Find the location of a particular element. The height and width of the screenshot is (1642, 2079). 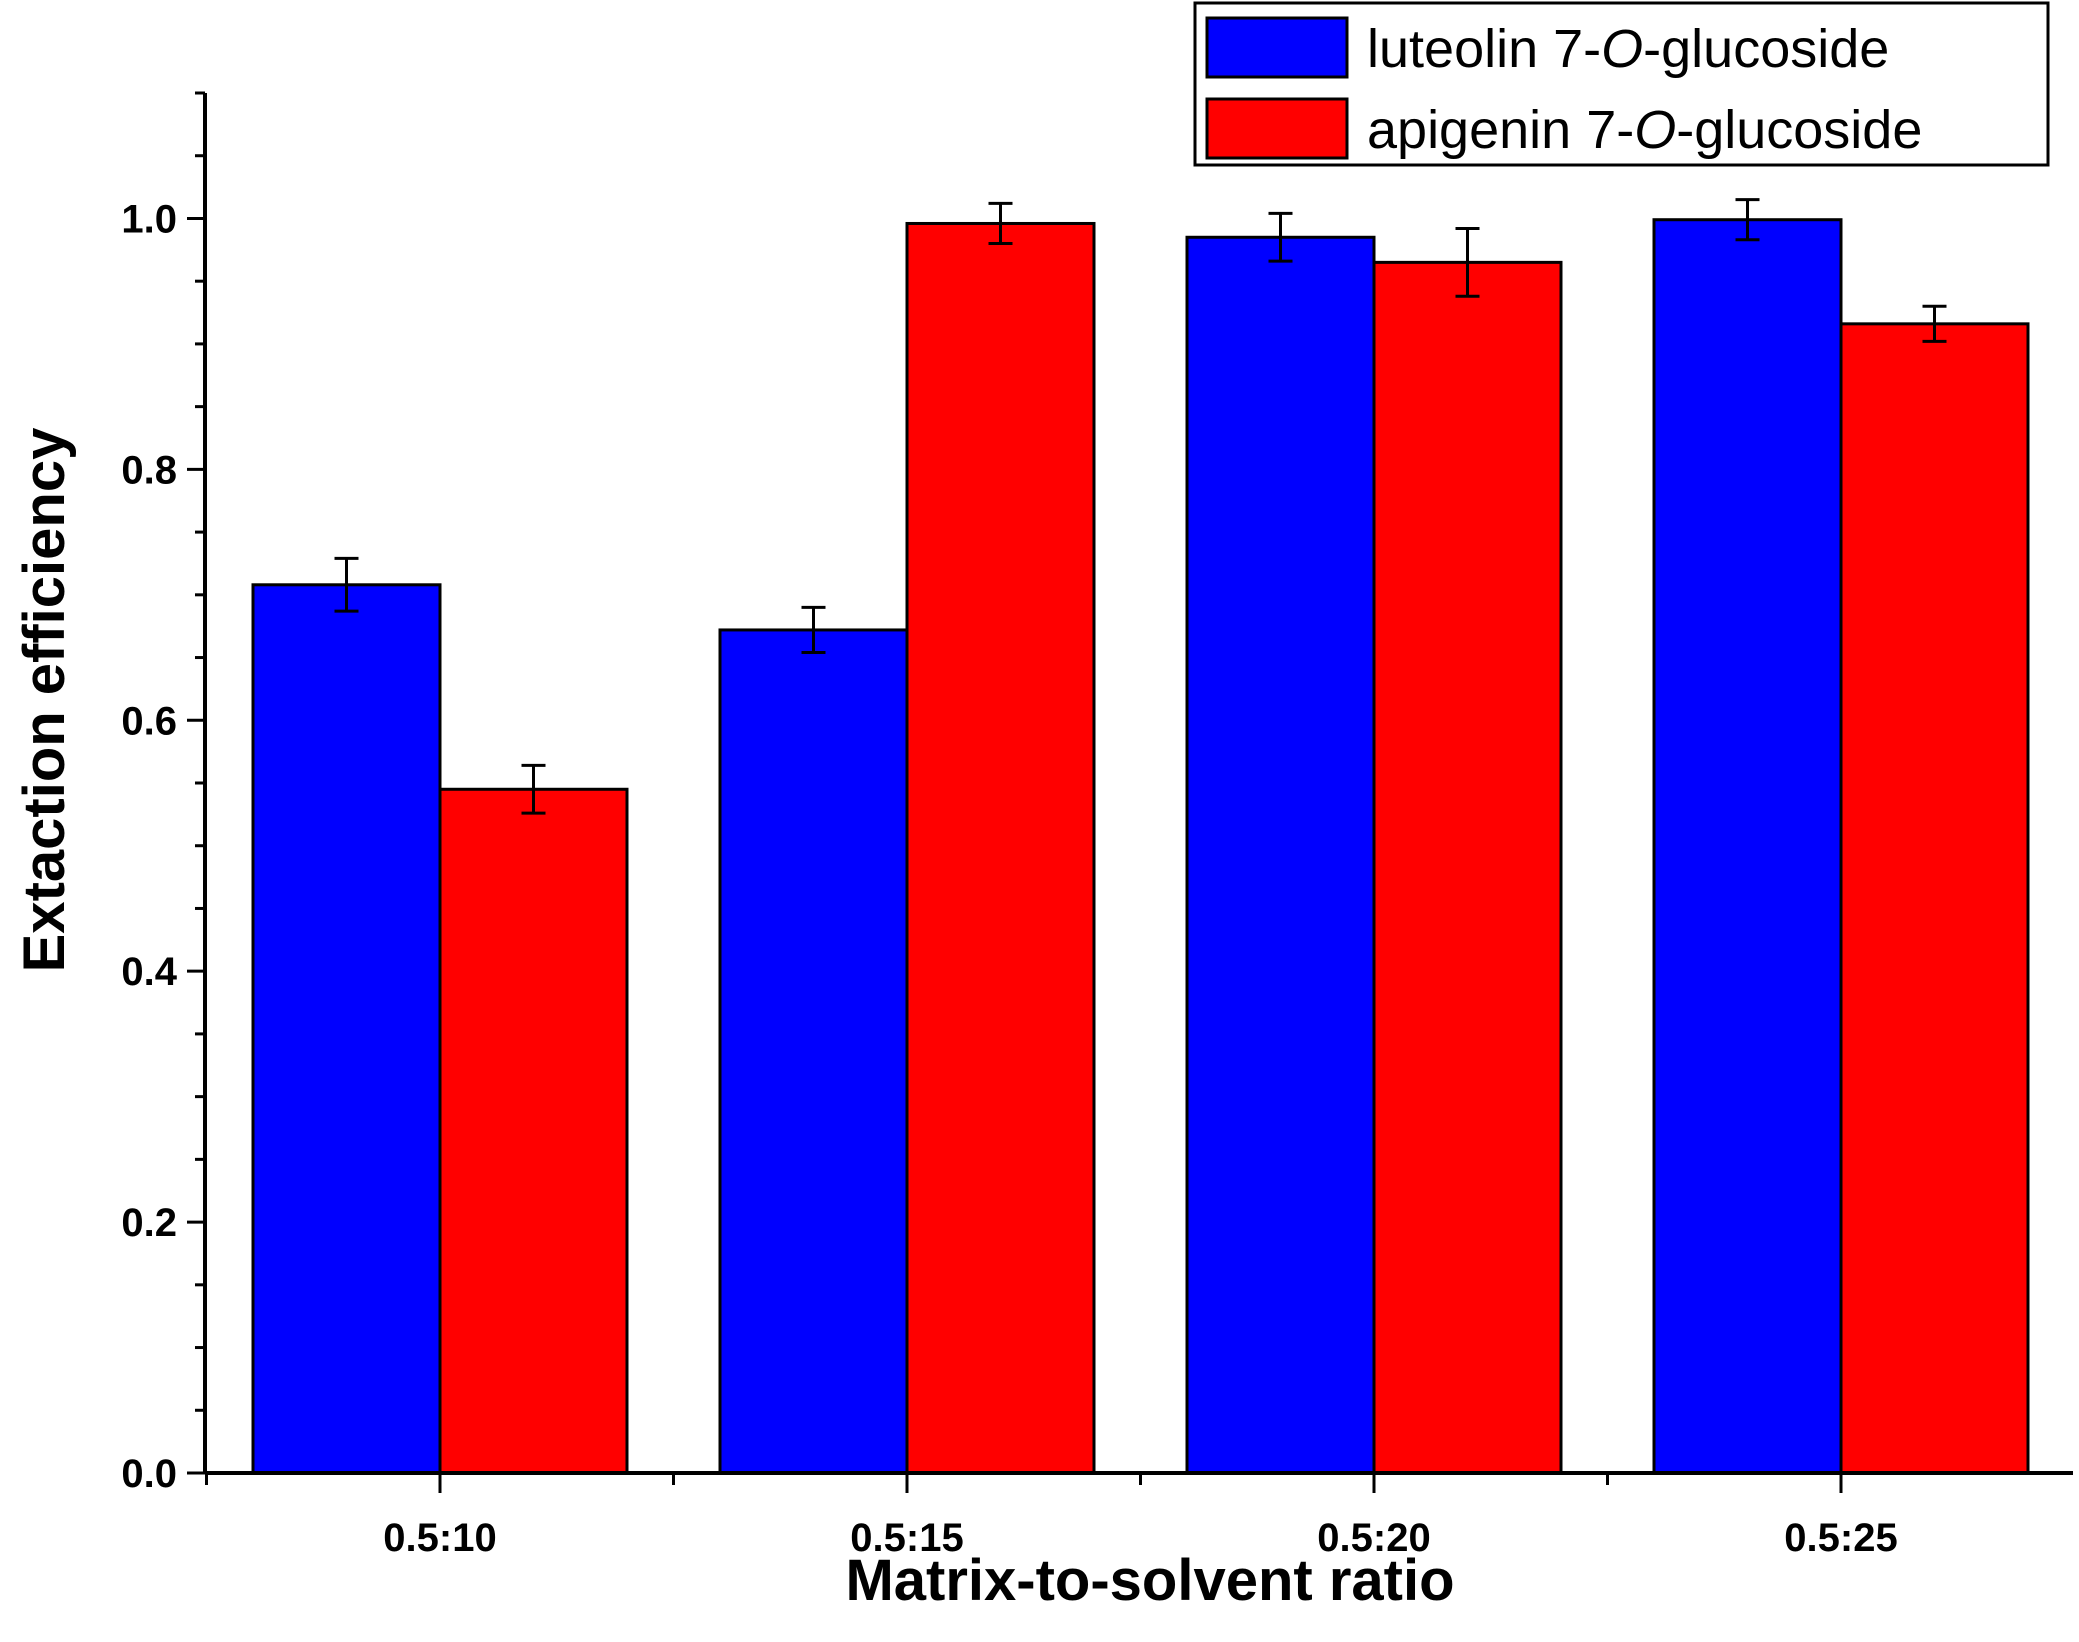

y-ticks-layer: 0.0 0.2 0.4 0.6 0.8 1.0 is located at coordinates (163, 793).